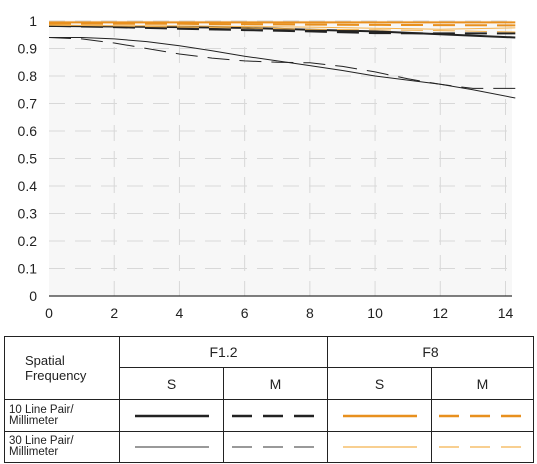 This screenshot has width=537, height=464. I want to click on y-tick-label: 0, so click(33, 296).